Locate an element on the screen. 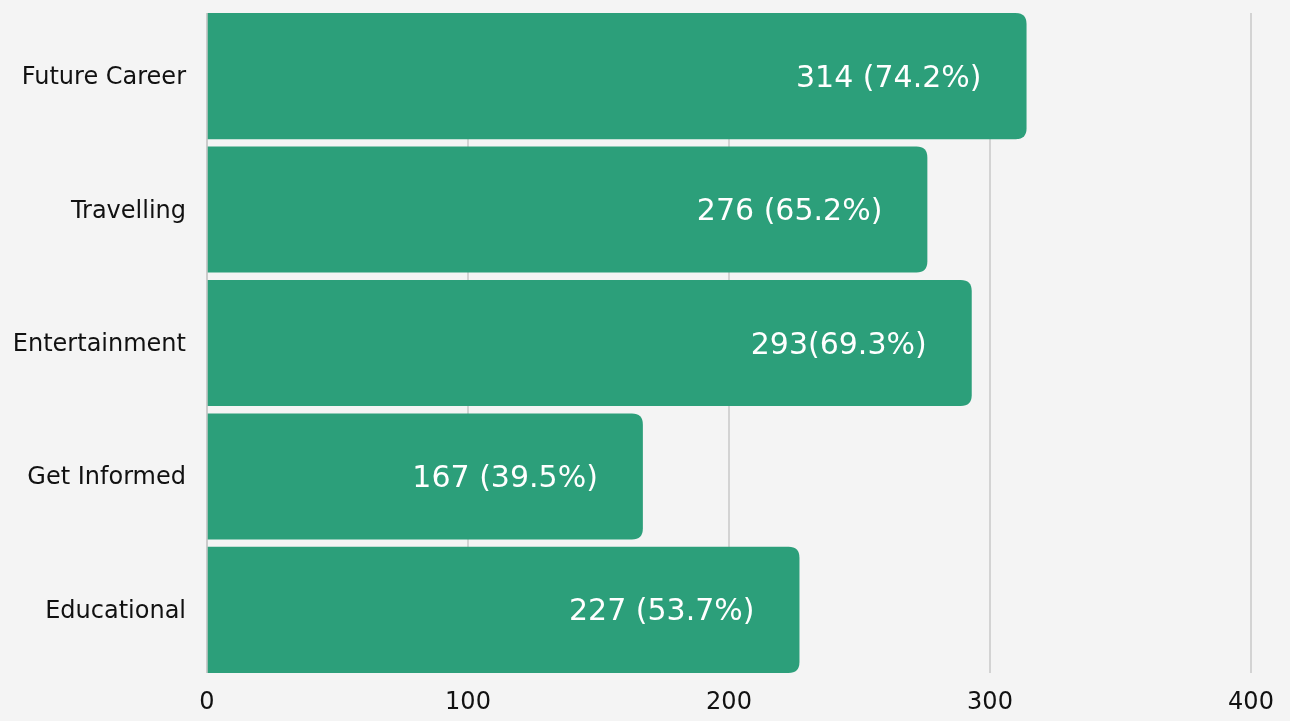 This screenshot has width=1290, height=721. data-label: 276 (65.2%) is located at coordinates (789, 210).